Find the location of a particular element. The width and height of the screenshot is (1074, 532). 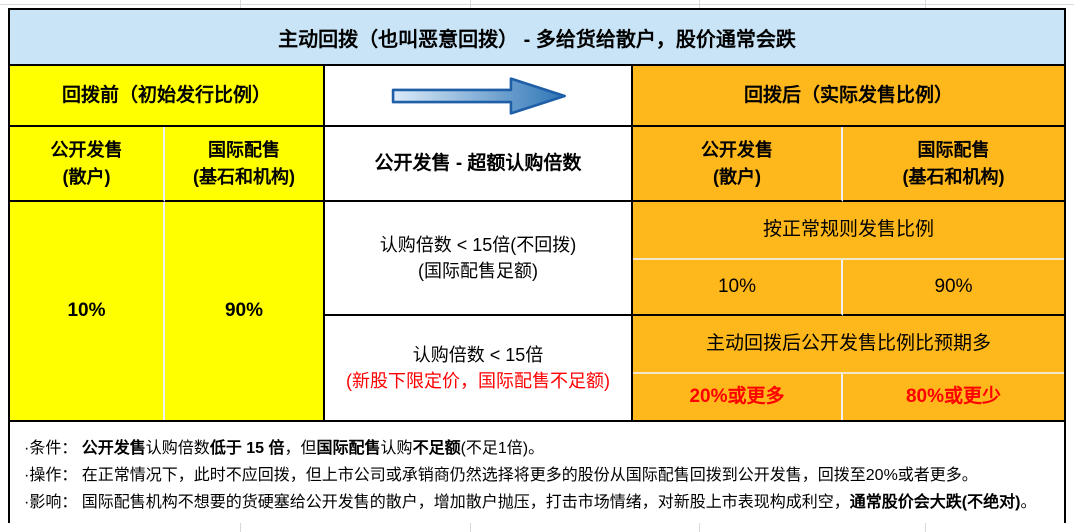

cell-after-header: 回拨后（实际发售比例） is located at coordinates (848, 96).